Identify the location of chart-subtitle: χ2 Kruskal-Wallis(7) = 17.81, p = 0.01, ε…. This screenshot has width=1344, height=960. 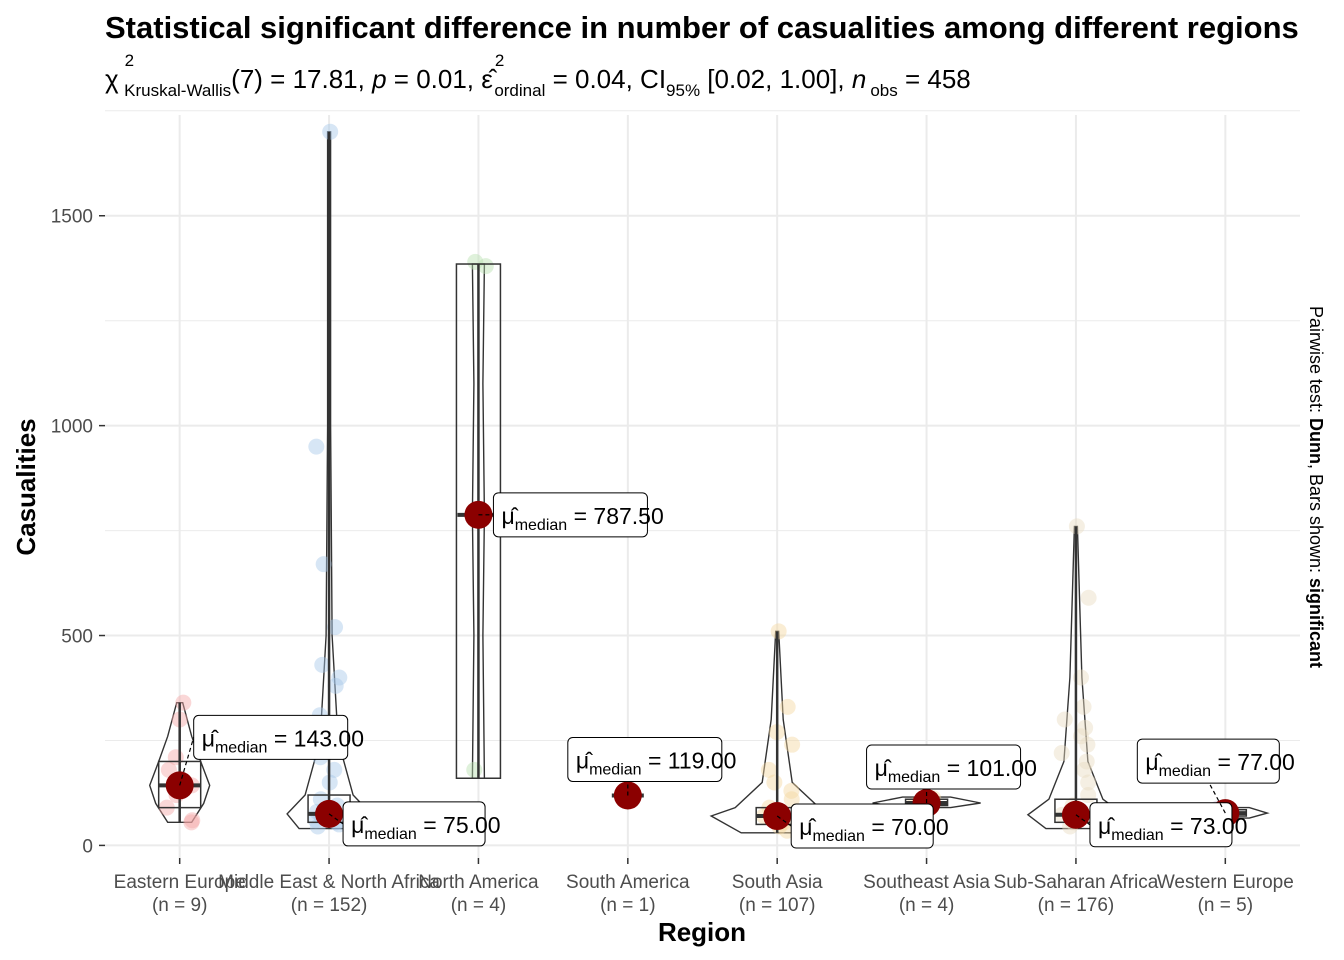
(538, 75).